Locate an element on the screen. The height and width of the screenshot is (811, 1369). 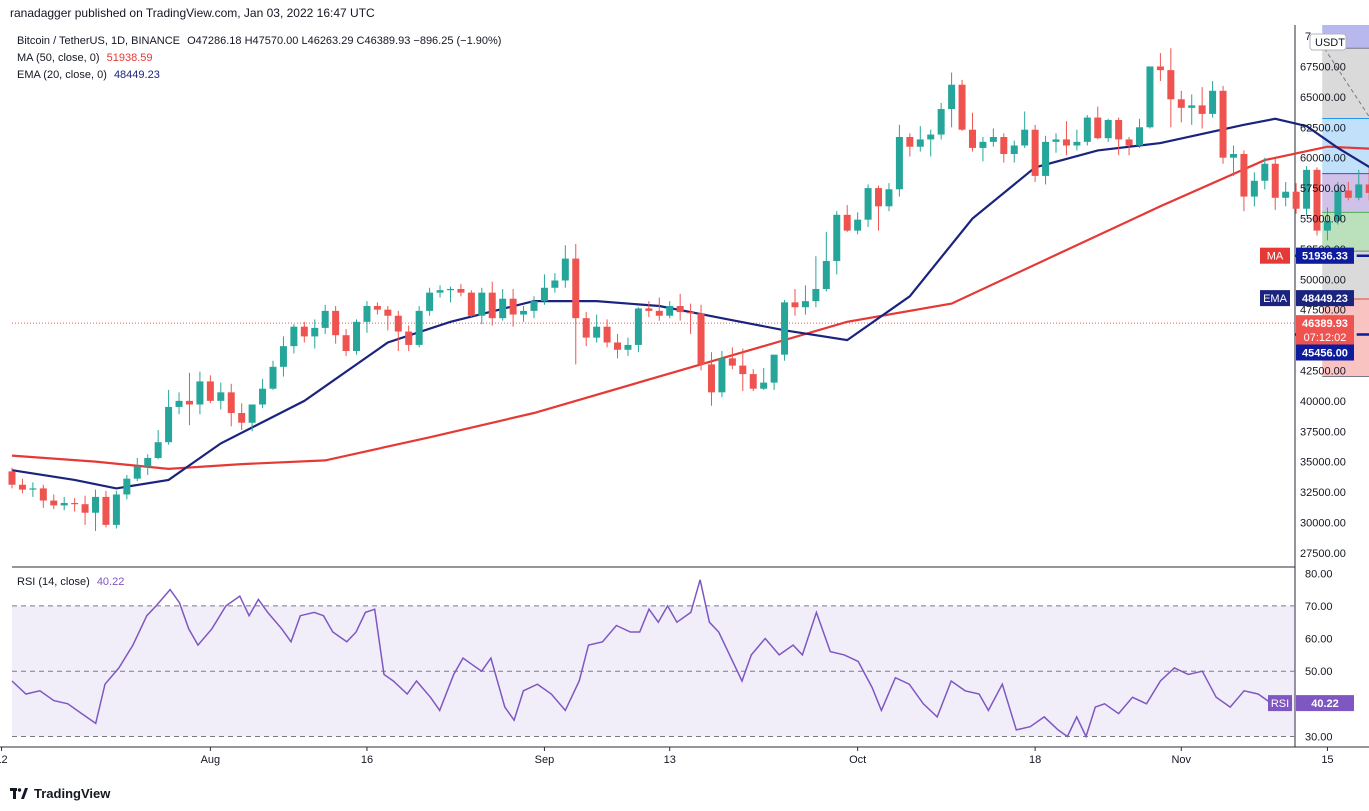
date-tick-label: Sep is located at coordinates (545, 760).